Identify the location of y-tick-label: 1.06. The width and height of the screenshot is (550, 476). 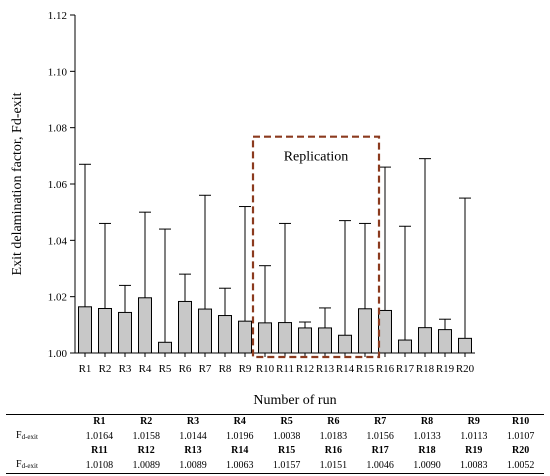
(58, 185).